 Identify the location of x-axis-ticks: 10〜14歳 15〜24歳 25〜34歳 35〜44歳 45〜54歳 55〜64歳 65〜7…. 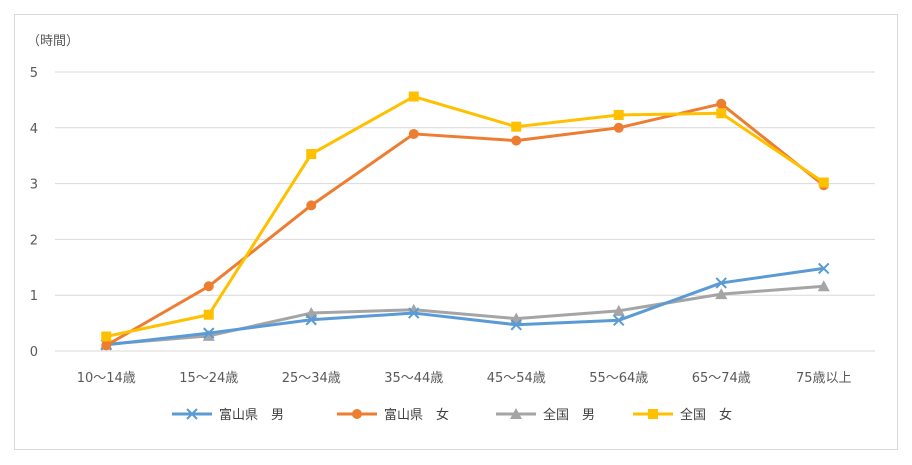
(464, 378).